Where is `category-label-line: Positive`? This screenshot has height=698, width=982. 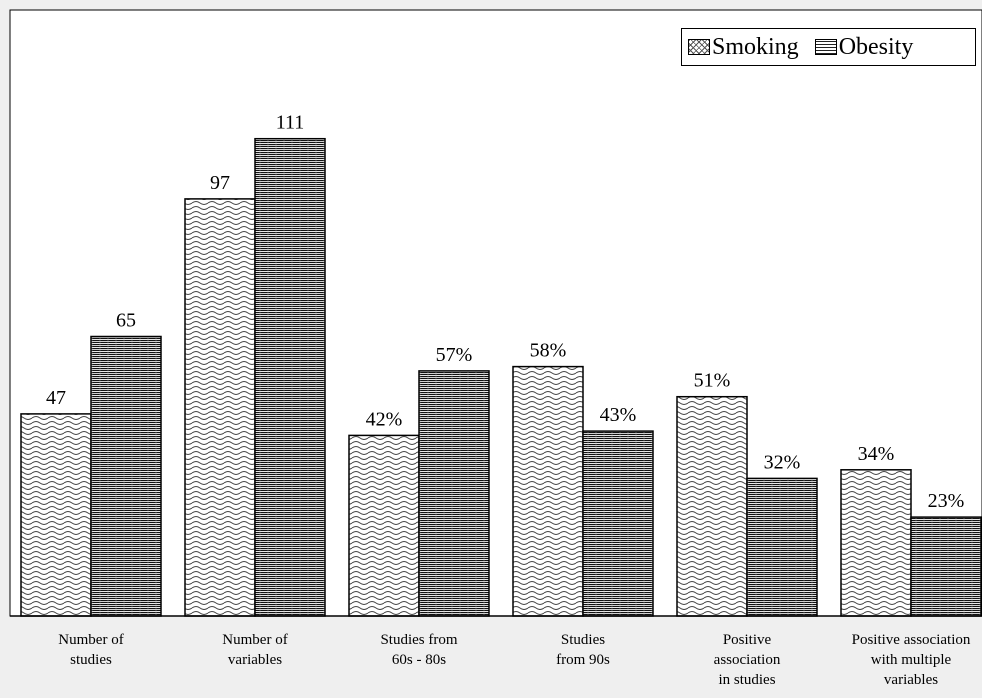
category-label-line: Positive is located at coordinates (747, 640).